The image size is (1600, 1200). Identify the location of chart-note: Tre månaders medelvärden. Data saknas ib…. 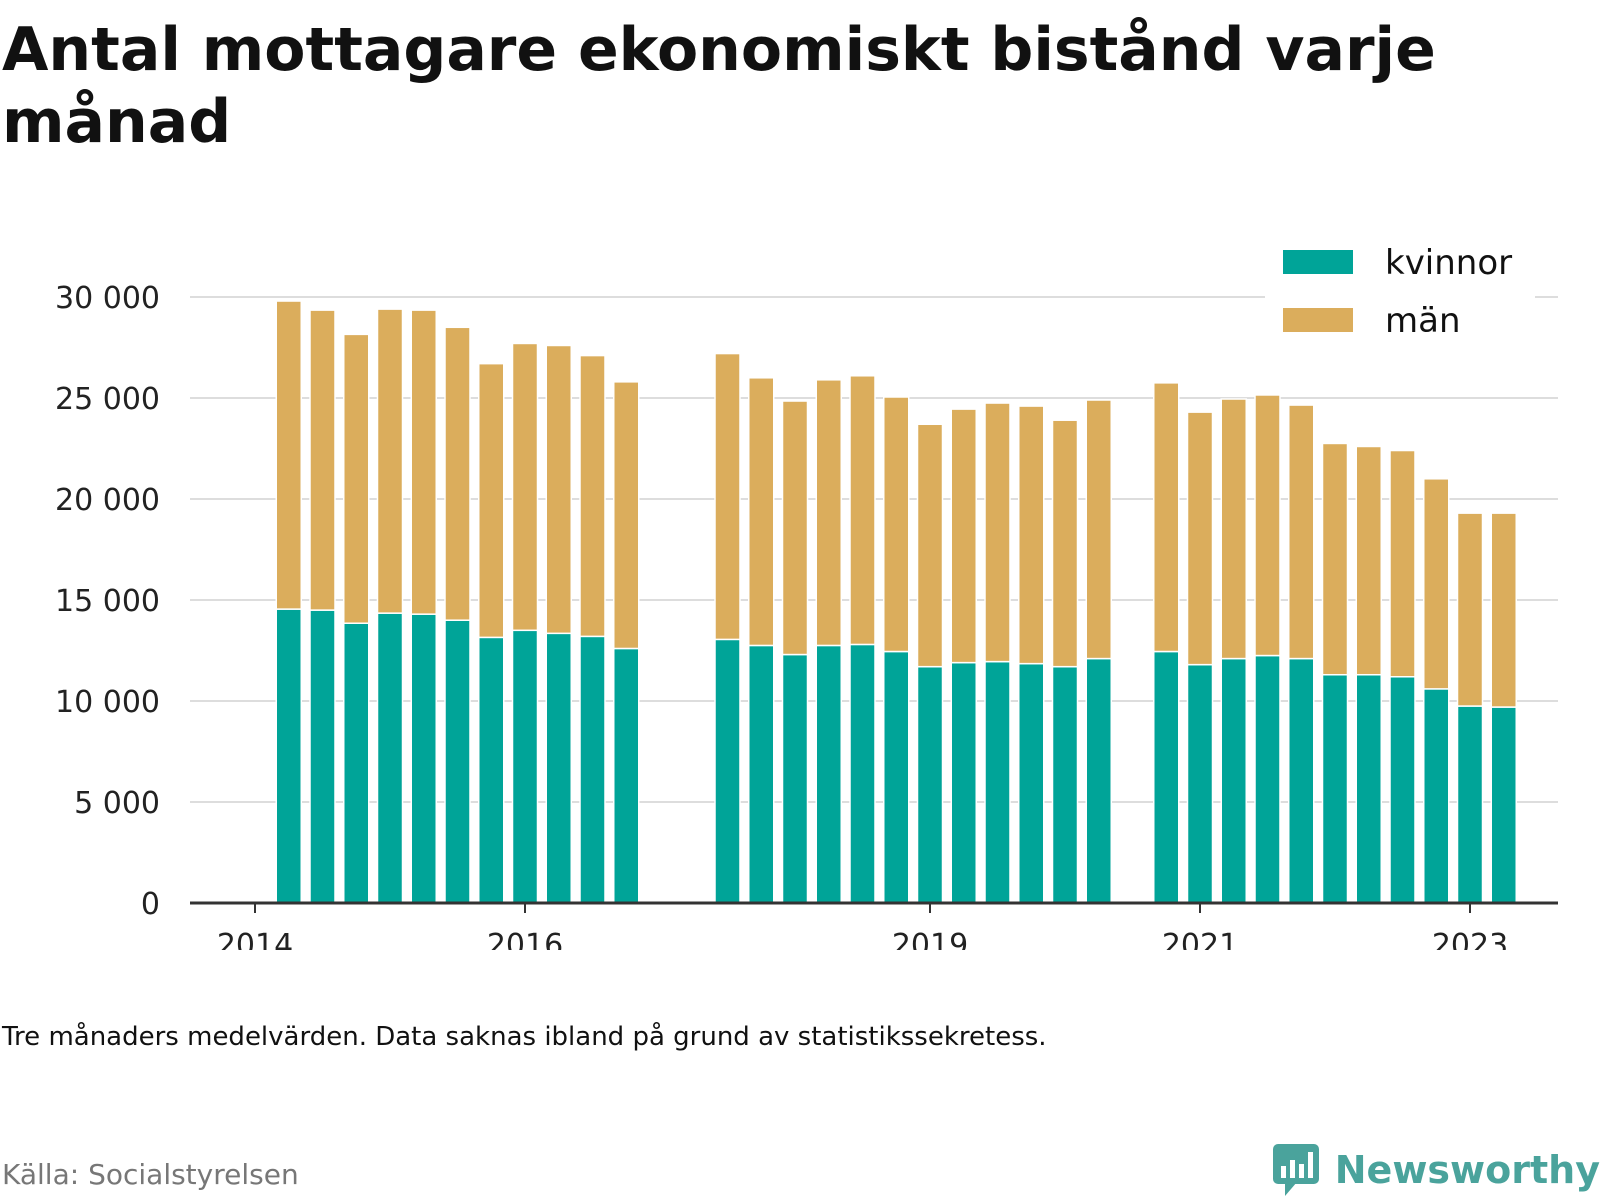
(524, 1037).